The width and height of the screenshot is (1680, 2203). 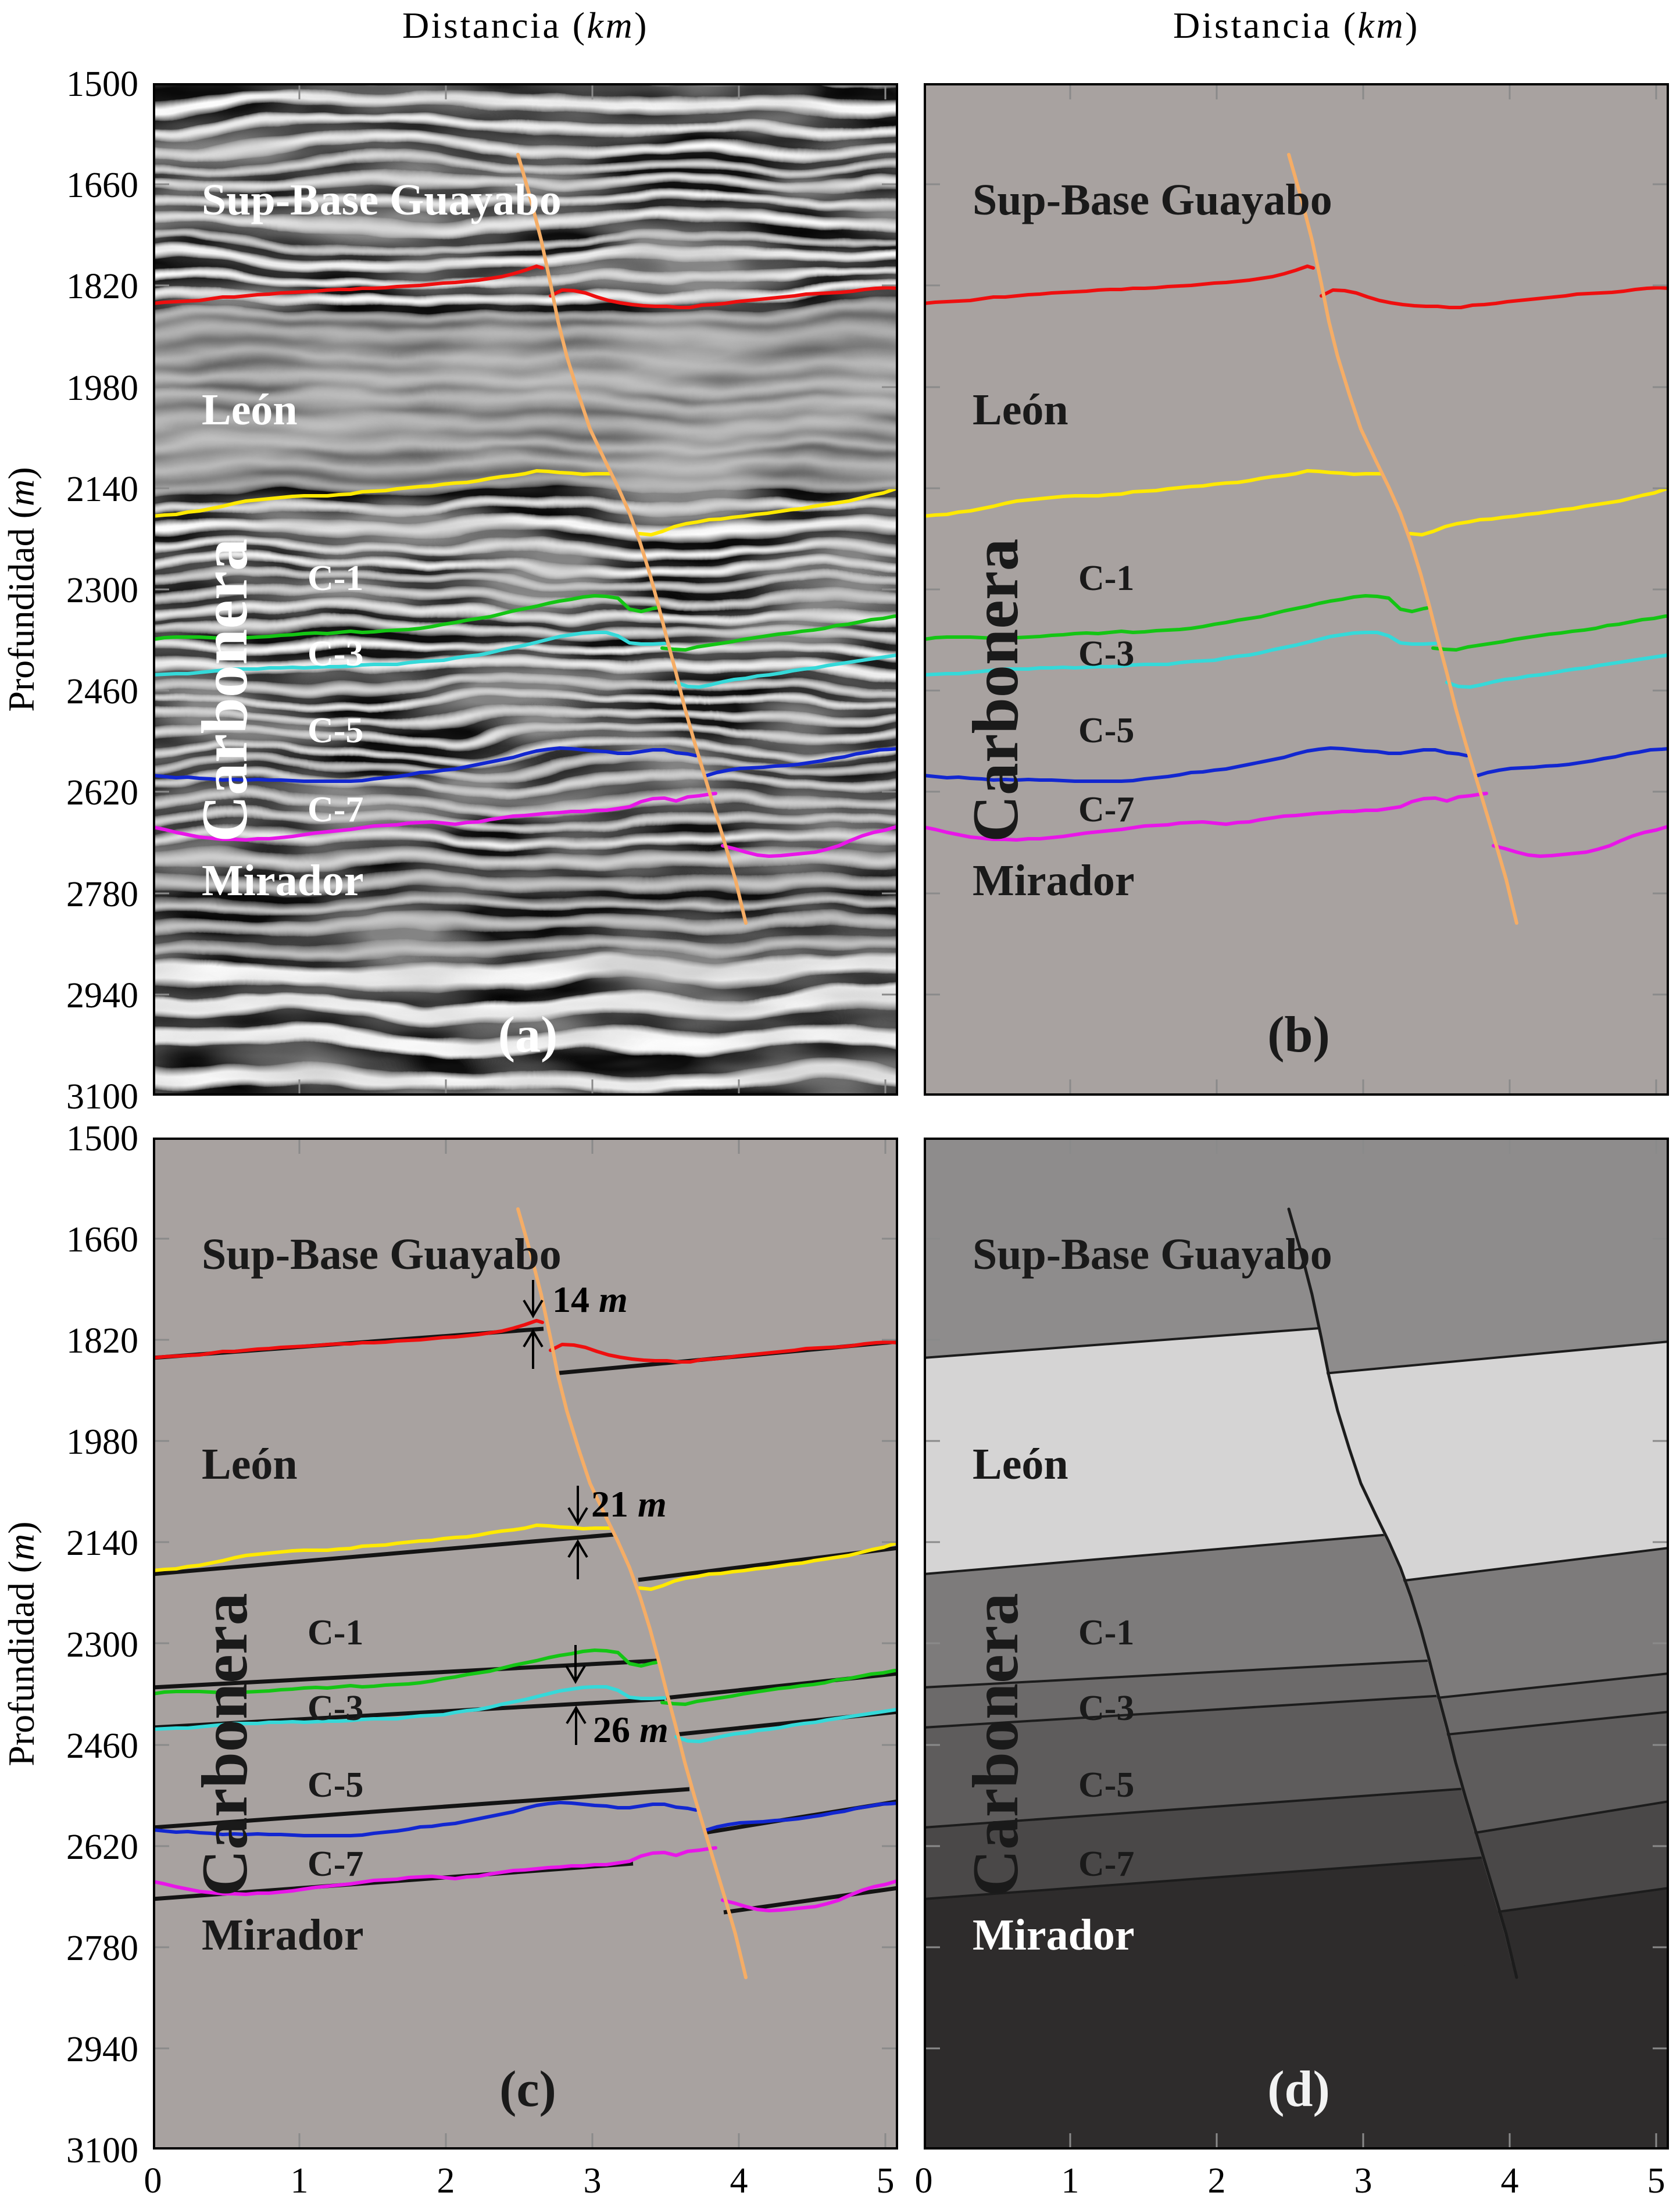 I want to click on svg-text: 21 m, so click(x=629, y=1504).